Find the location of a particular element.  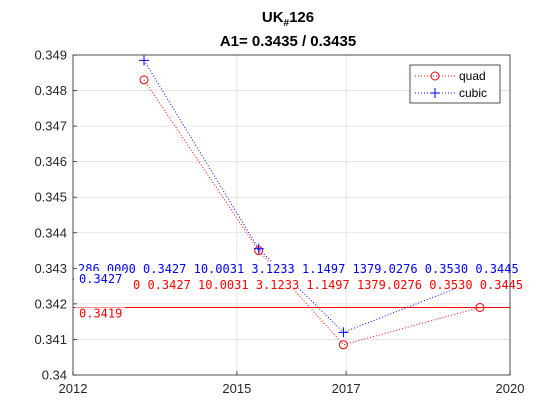

chart-subtitle: A1= 0.3435 / 0.3435 is located at coordinates (288, 41).